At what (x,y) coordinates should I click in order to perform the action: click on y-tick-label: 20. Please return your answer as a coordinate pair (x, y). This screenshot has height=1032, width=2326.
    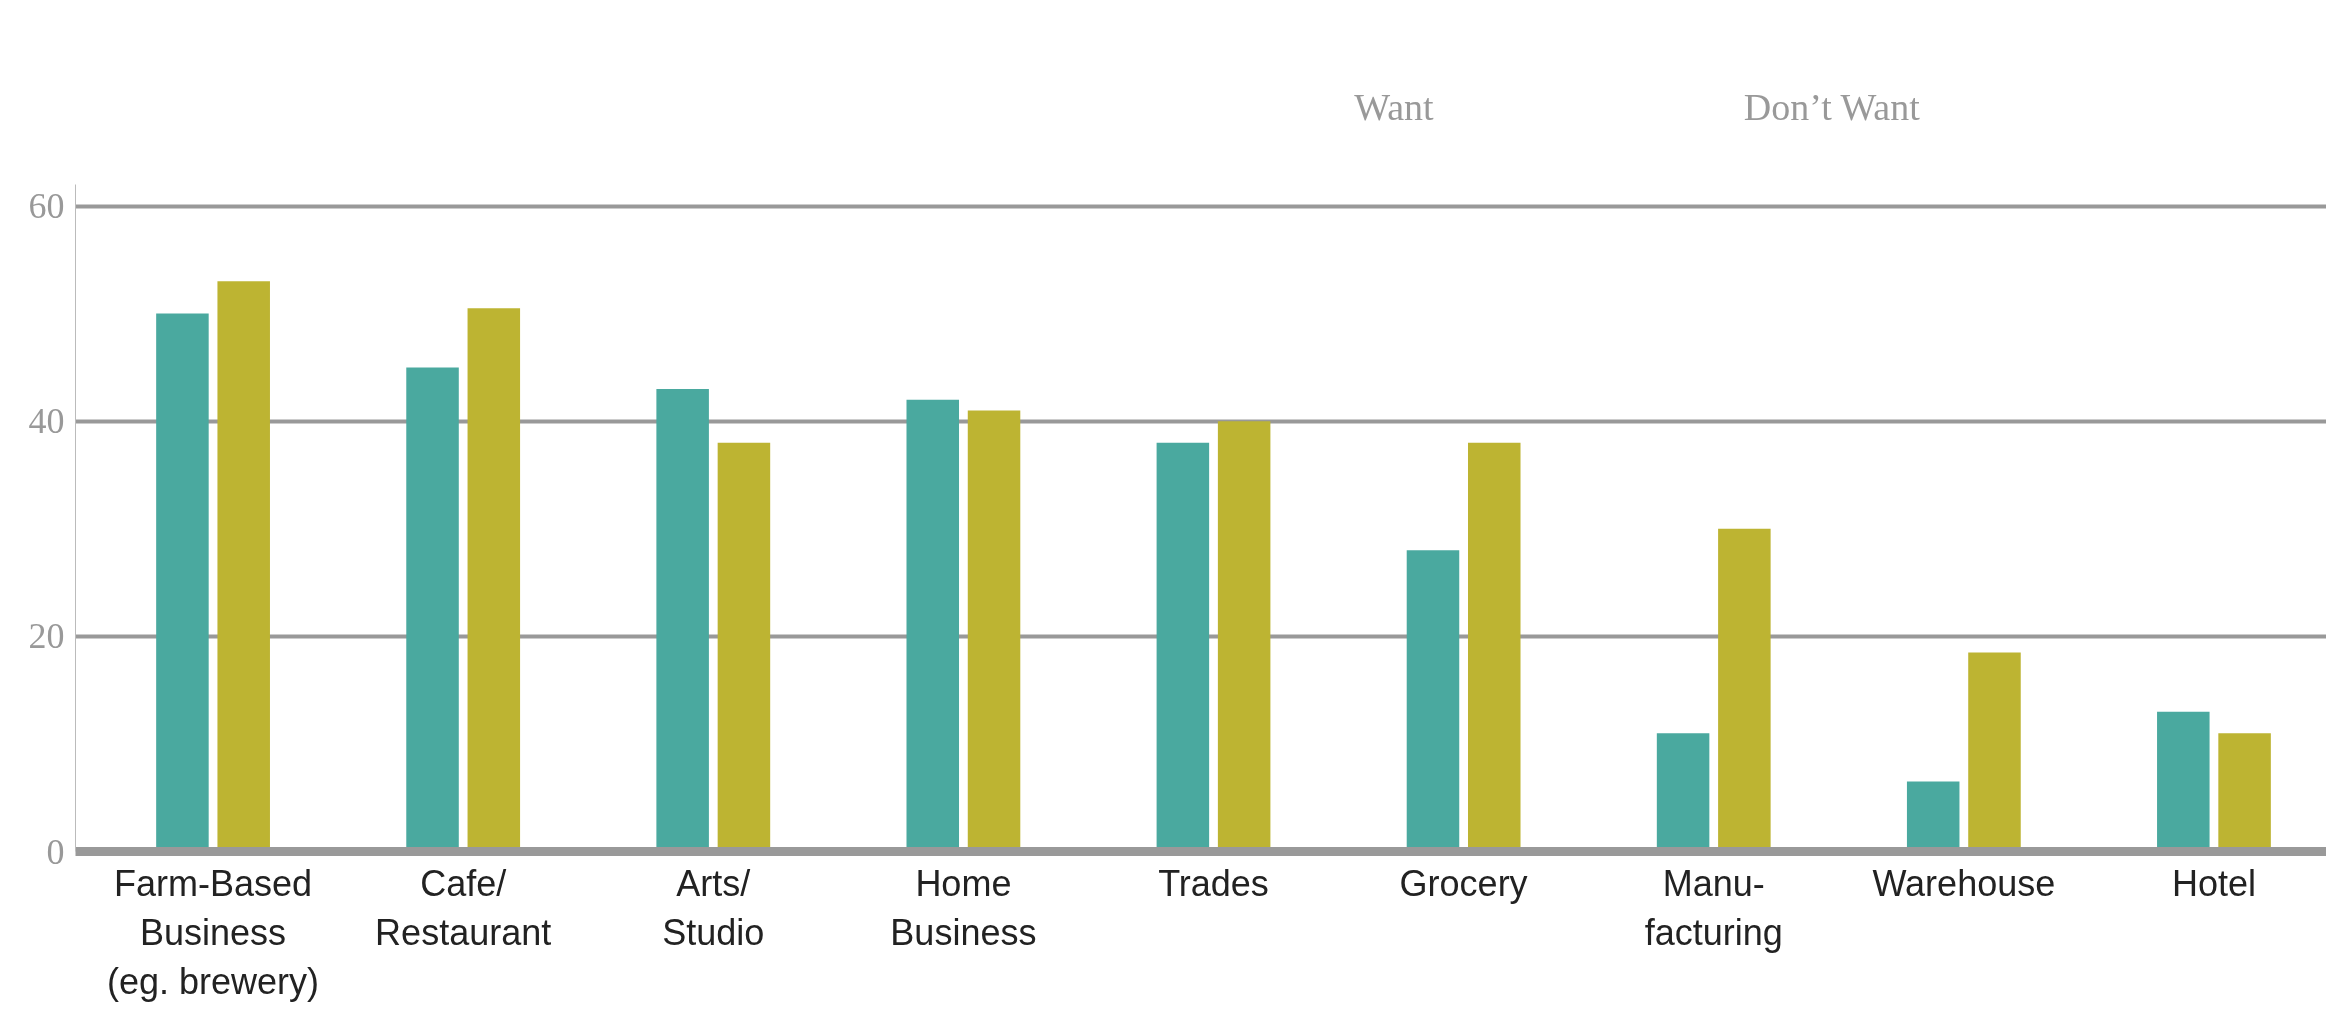
    Looking at the image, I should click on (46, 636).